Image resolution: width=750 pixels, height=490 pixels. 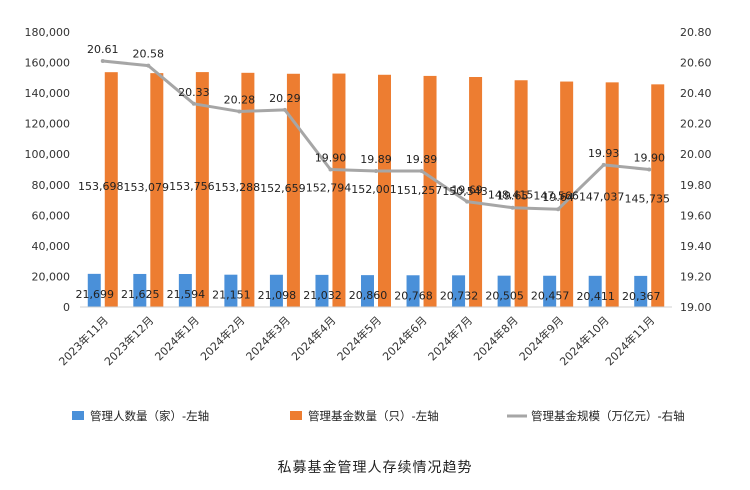 I want to click on chart-caption: 私募基金管理人存续情况趋势, so click(x=375, y=467).